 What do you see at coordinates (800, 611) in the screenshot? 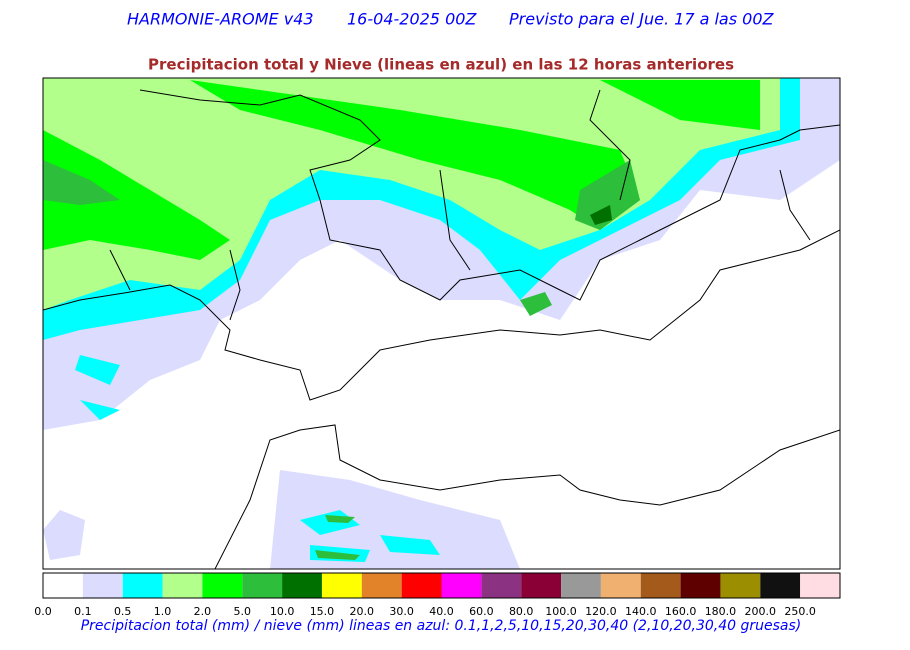
I see `colorbar-label: 250.0` at bounding box center [800, 611].